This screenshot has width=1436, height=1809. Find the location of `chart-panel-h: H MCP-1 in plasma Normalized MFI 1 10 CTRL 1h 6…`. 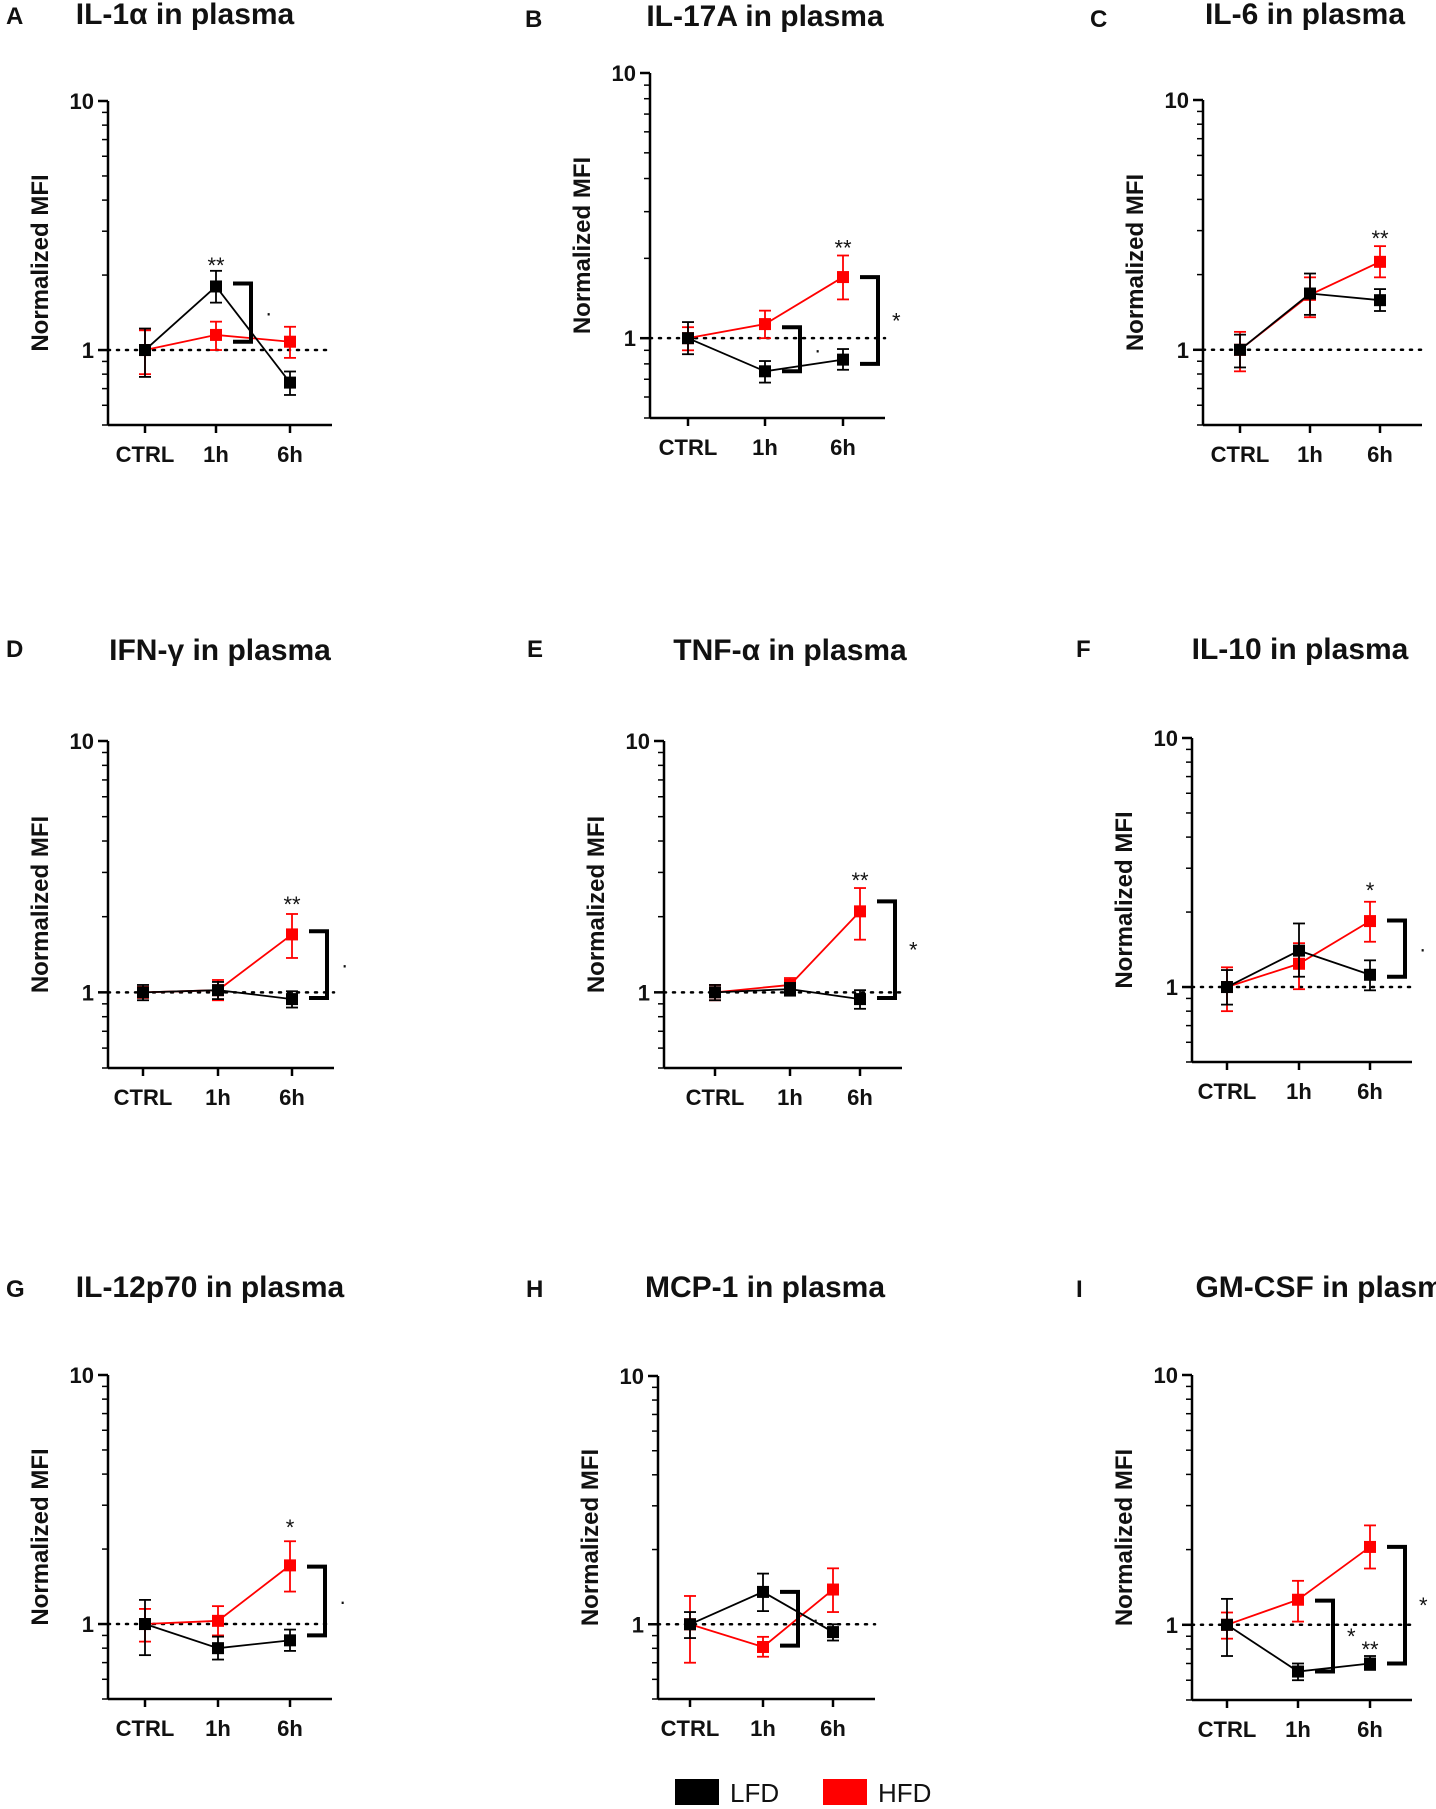

chart-panel-h: H MCP-1 in plasma Normalized MFI 1 10 CTRL 1h 6… is located at coordinates (705, 1506).